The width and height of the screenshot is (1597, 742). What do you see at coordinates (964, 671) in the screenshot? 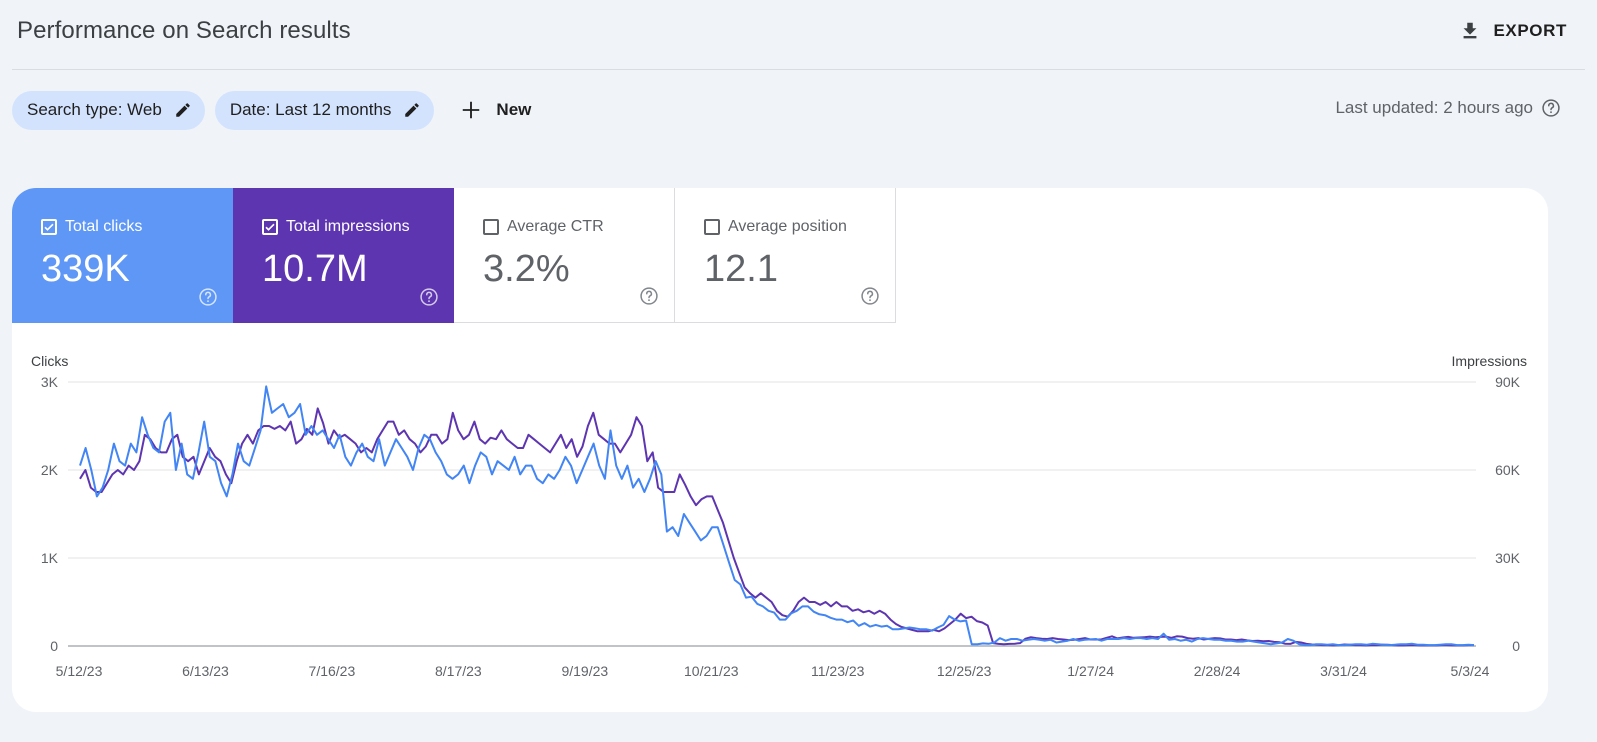
I see `x-tick-label: 12/25/23` at bounding box center [964, 671].